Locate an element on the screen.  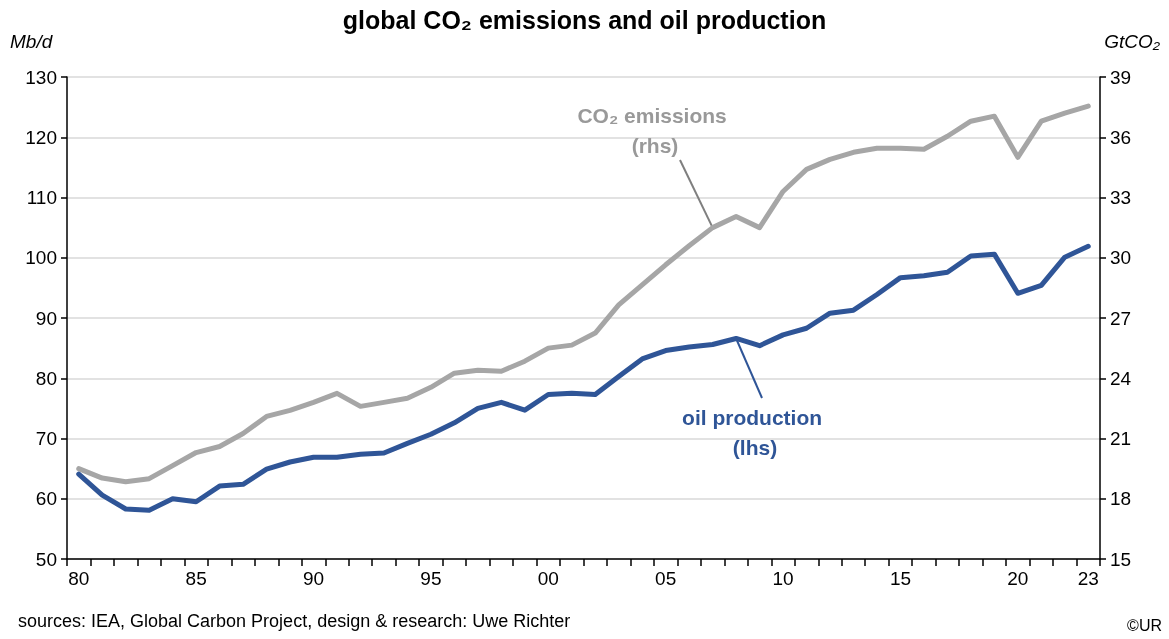
x-tick-label: 05 is located at coordinates (666, 578).